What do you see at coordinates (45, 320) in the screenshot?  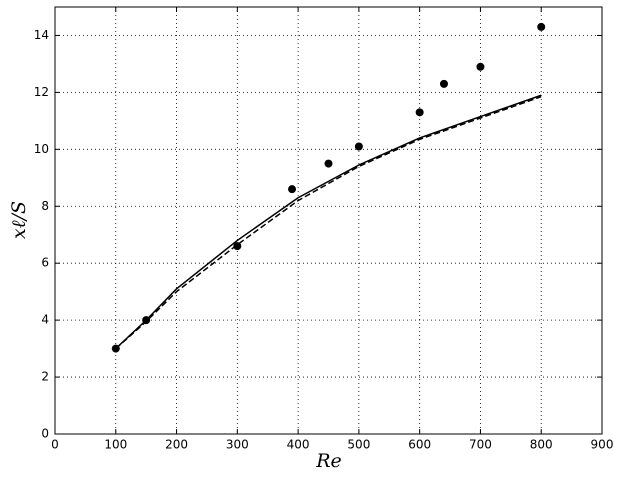 I see `y-tick-label: 4` at bounding box center [45, 320].